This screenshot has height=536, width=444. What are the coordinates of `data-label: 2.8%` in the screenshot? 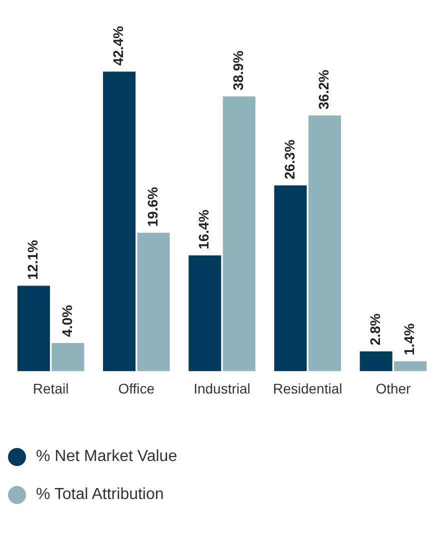 It's located at (374, 329).